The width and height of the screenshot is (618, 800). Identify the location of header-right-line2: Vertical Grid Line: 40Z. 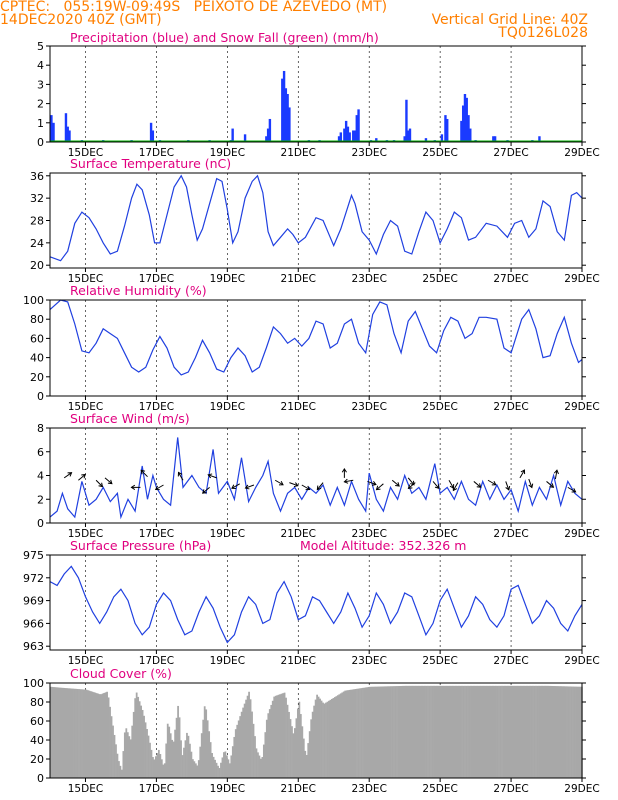
(509, 20).